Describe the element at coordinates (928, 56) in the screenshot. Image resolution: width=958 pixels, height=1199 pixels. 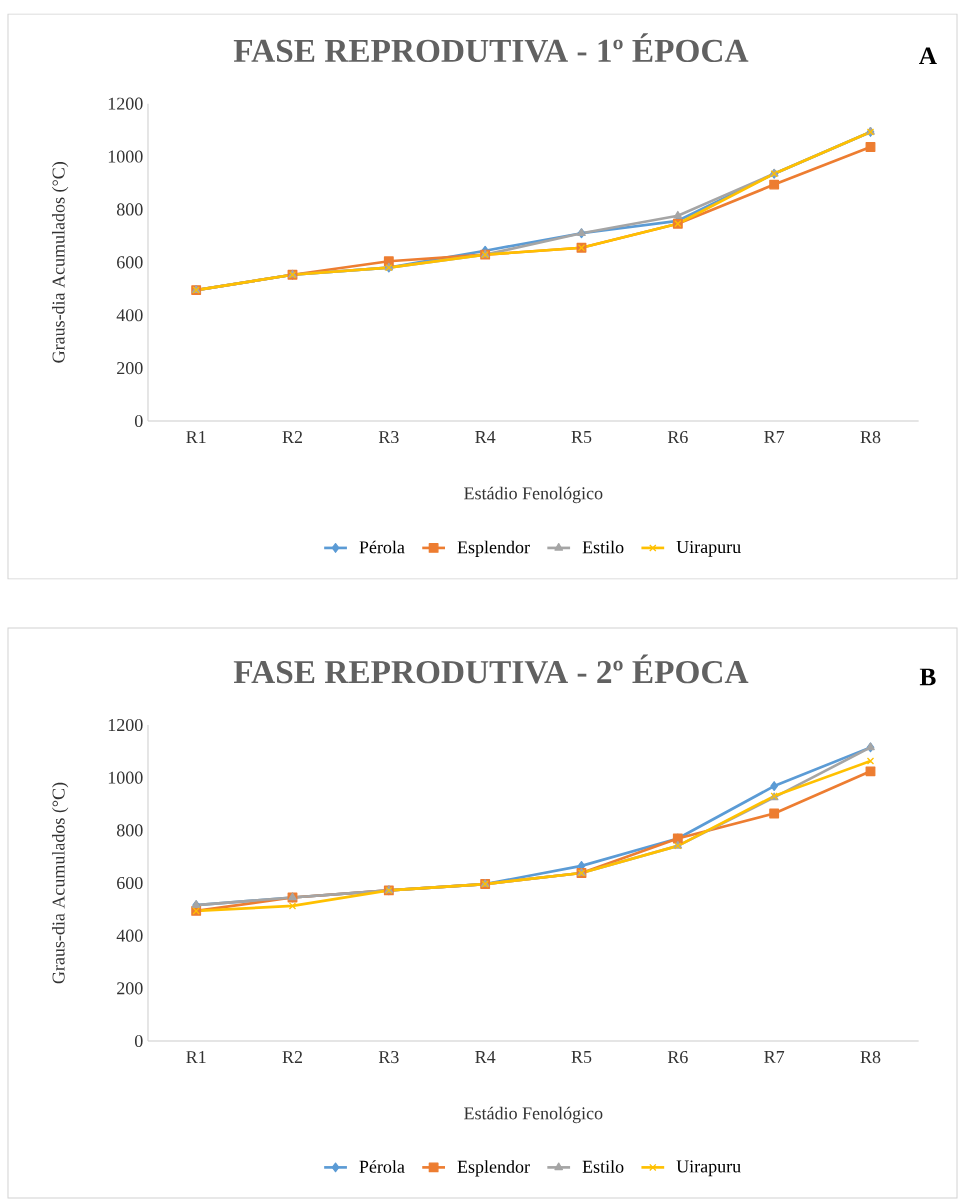
I see `text: A` at that location.